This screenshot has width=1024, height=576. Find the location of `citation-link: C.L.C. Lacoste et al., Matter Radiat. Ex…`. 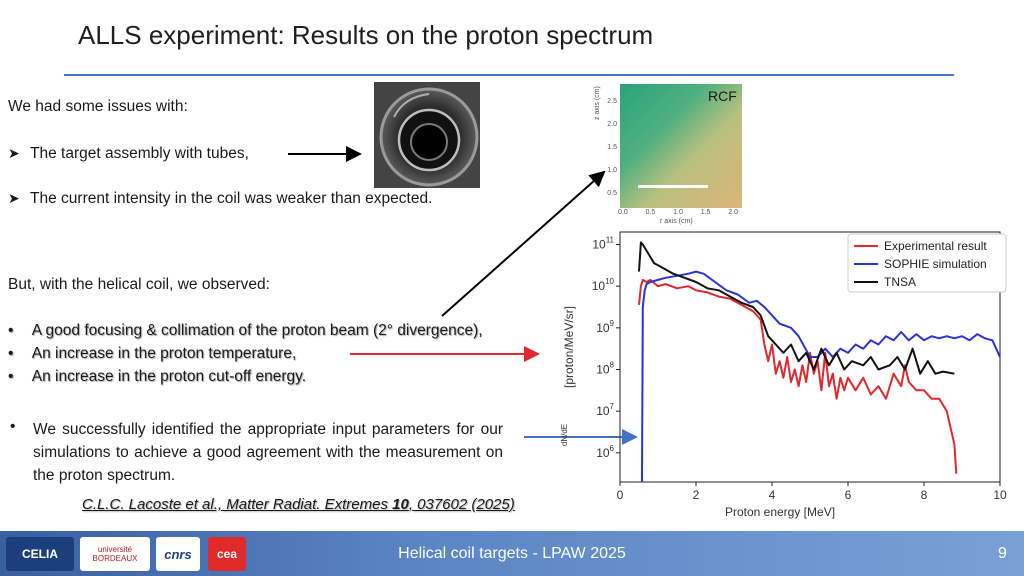

citation-link: C.L.C. Lacoste et al., Matter Radiat. Ex… is located at coordinates (298, 504).